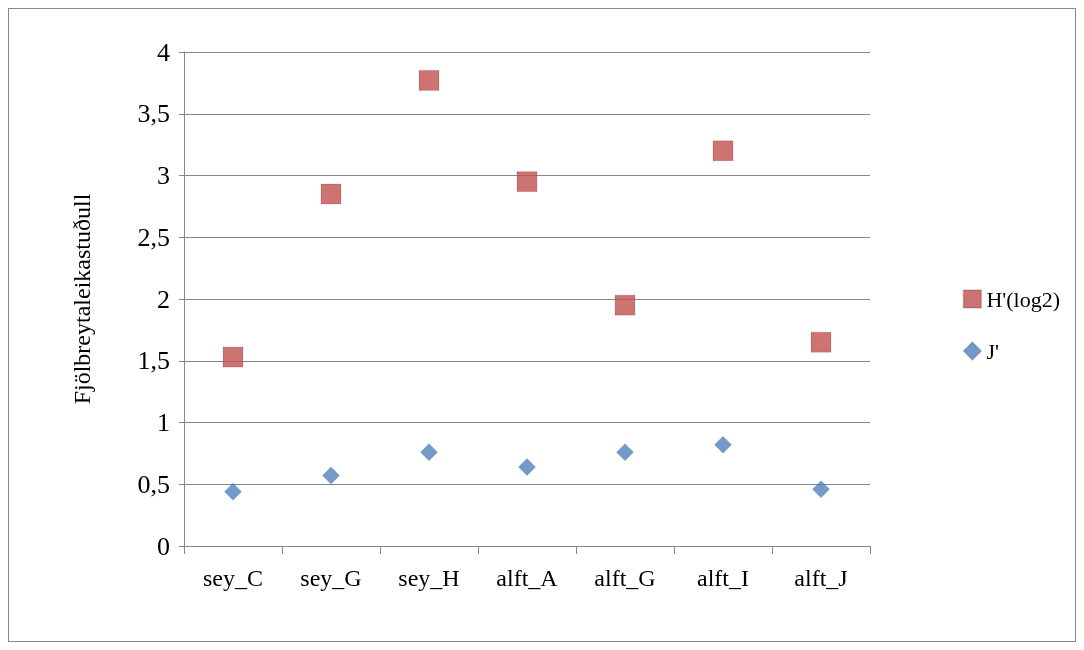 This screenshot has width=1084, height=650. I want to click on x-tick-label: alft_J, so click(821, 578).